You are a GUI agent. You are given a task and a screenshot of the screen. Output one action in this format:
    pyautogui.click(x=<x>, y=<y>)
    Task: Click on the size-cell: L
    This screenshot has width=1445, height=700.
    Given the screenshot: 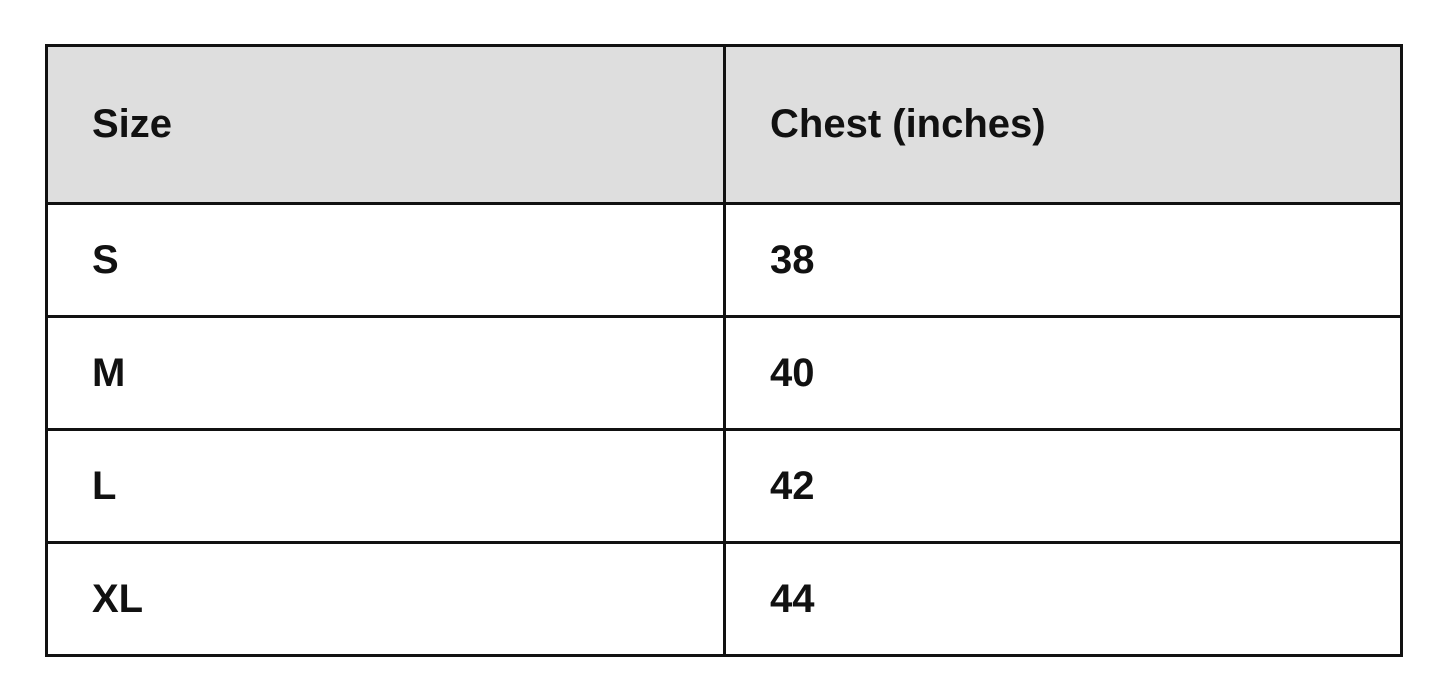 What is the action you would take?
    pyautogui.click(x=385, y=486)
    